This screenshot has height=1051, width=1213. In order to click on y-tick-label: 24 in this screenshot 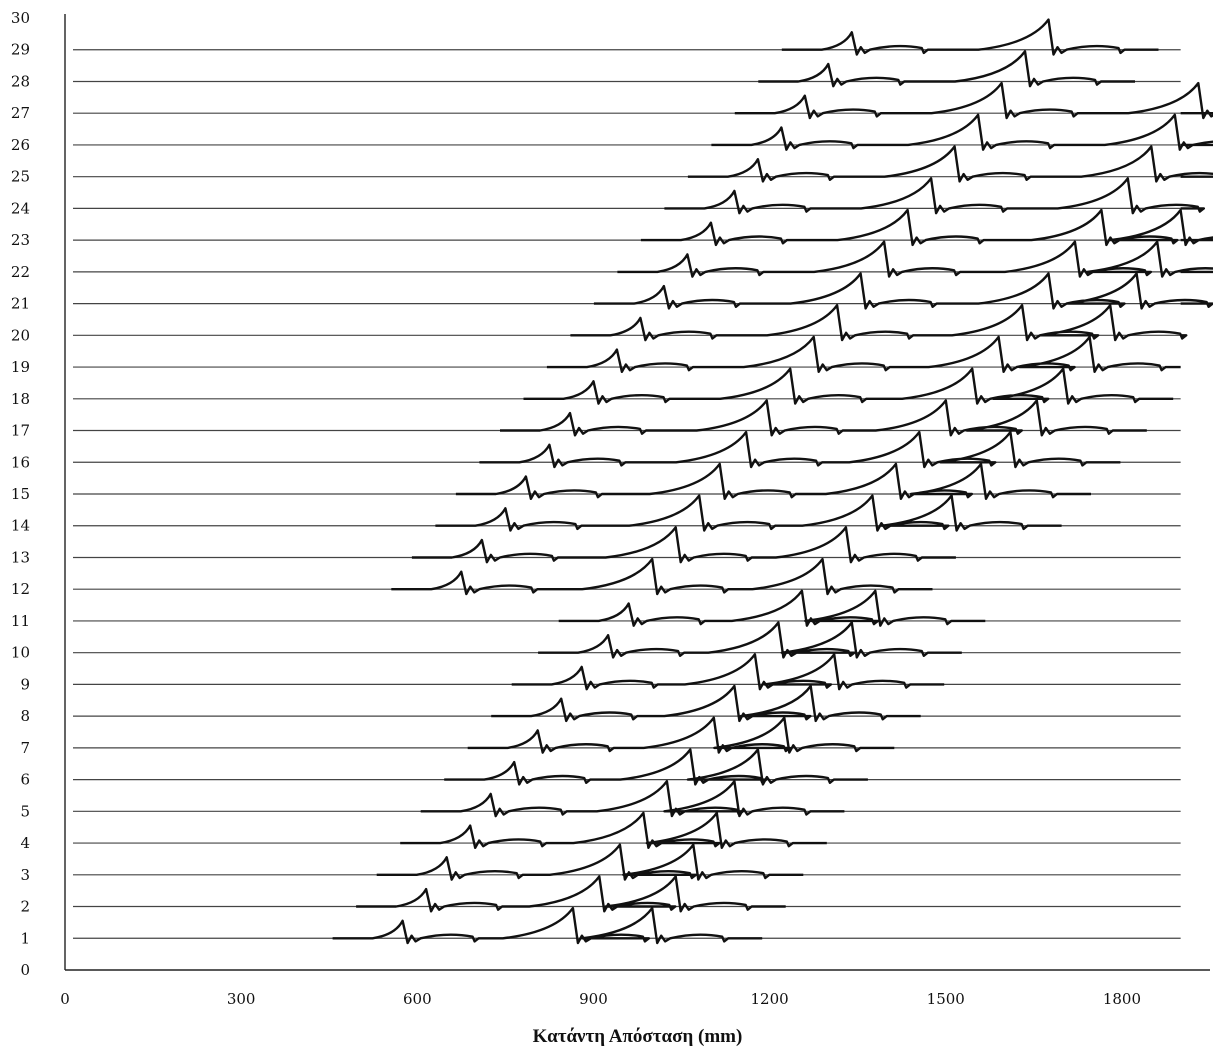, I will do `click(20, 208)`.